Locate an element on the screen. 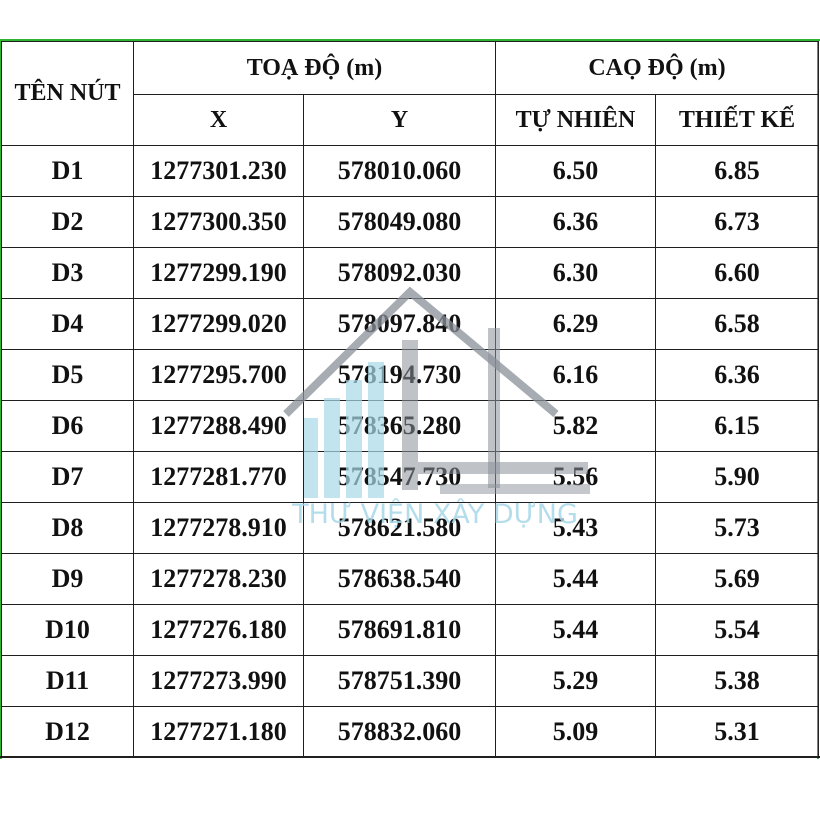 This screenshot has width=820, height=813. cell-design: 5.69 is located at coordinates (737, 579).